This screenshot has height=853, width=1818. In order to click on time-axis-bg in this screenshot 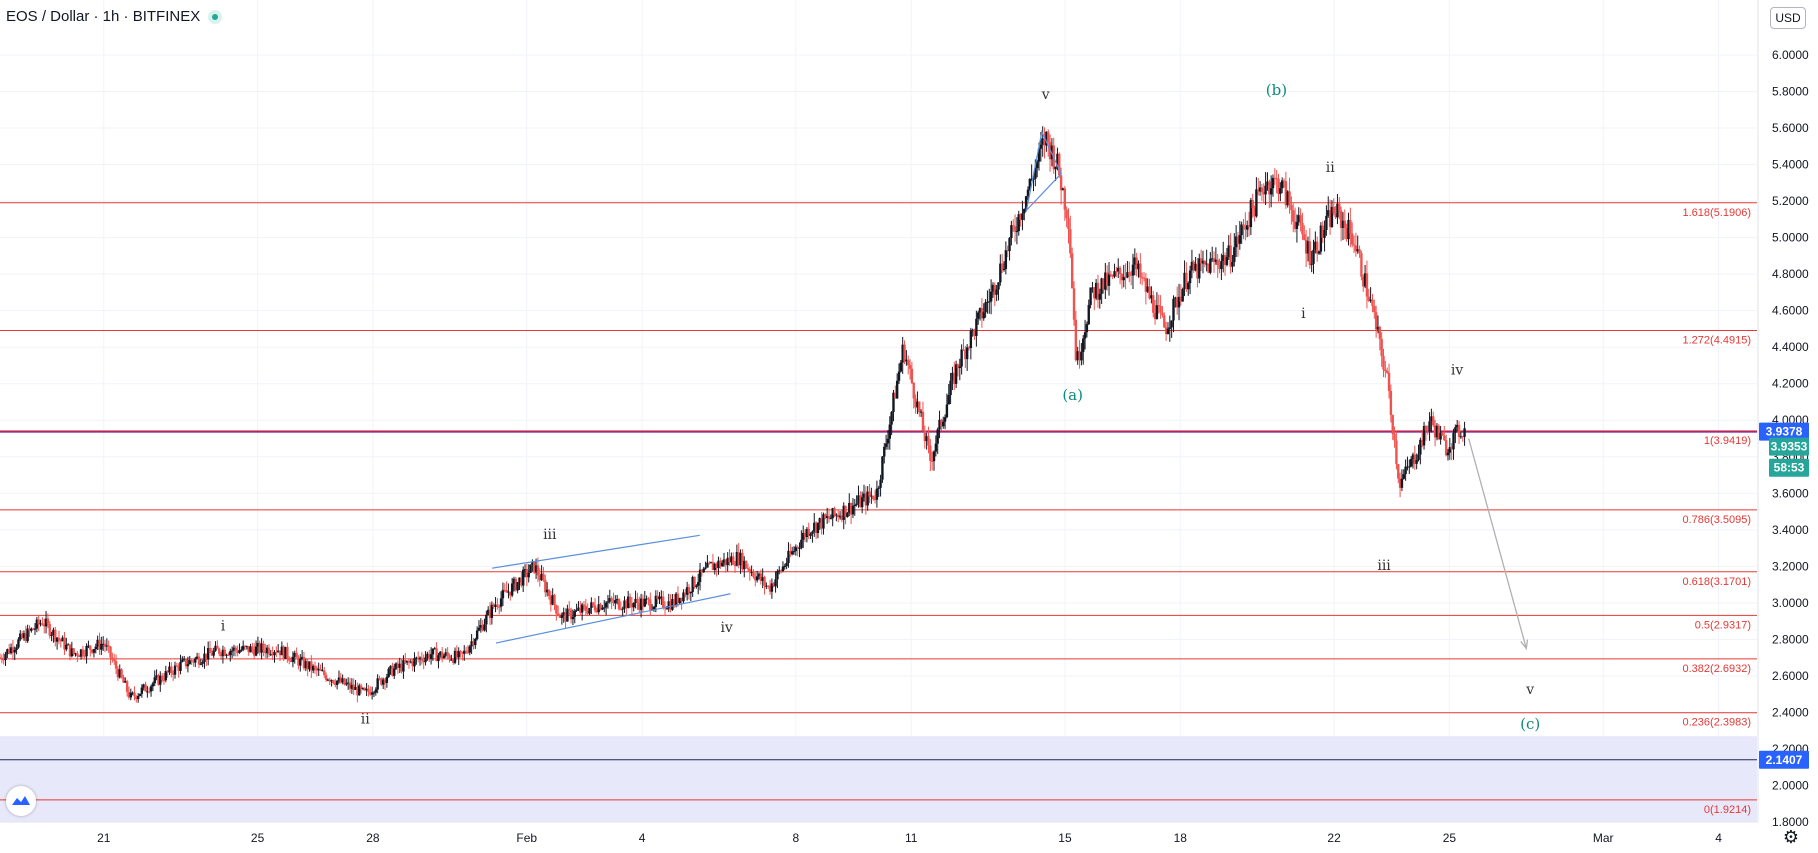, I will do `click(879, 837)`.